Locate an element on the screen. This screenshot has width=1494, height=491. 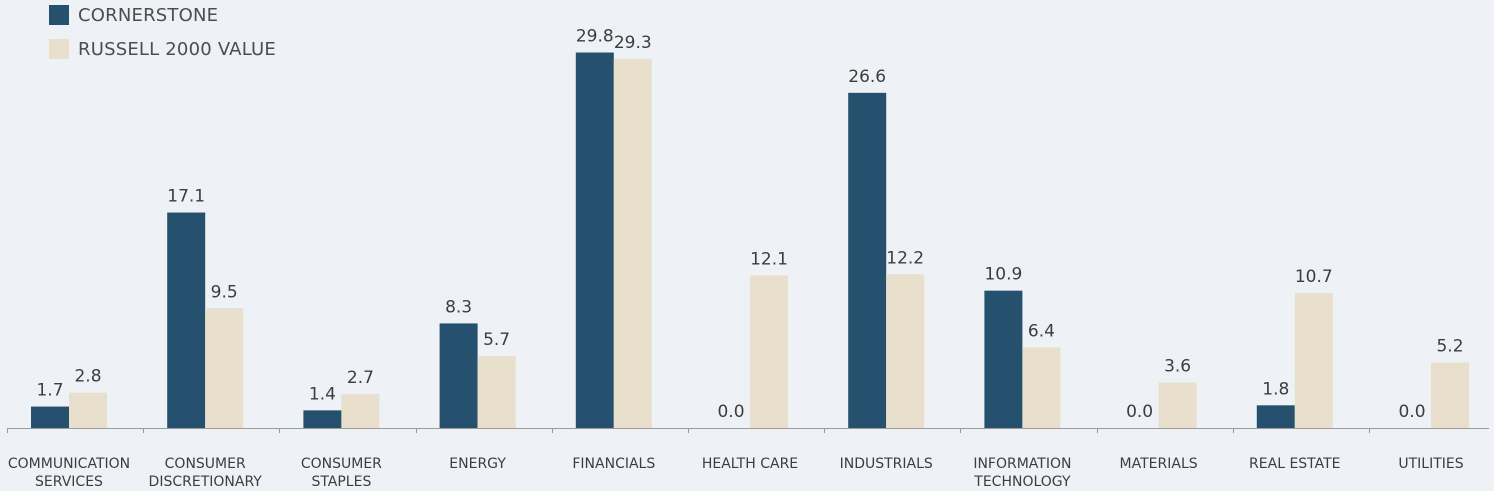
legend-label-cornerstone: CORNERSTONE is located at coordinates (148, 15).